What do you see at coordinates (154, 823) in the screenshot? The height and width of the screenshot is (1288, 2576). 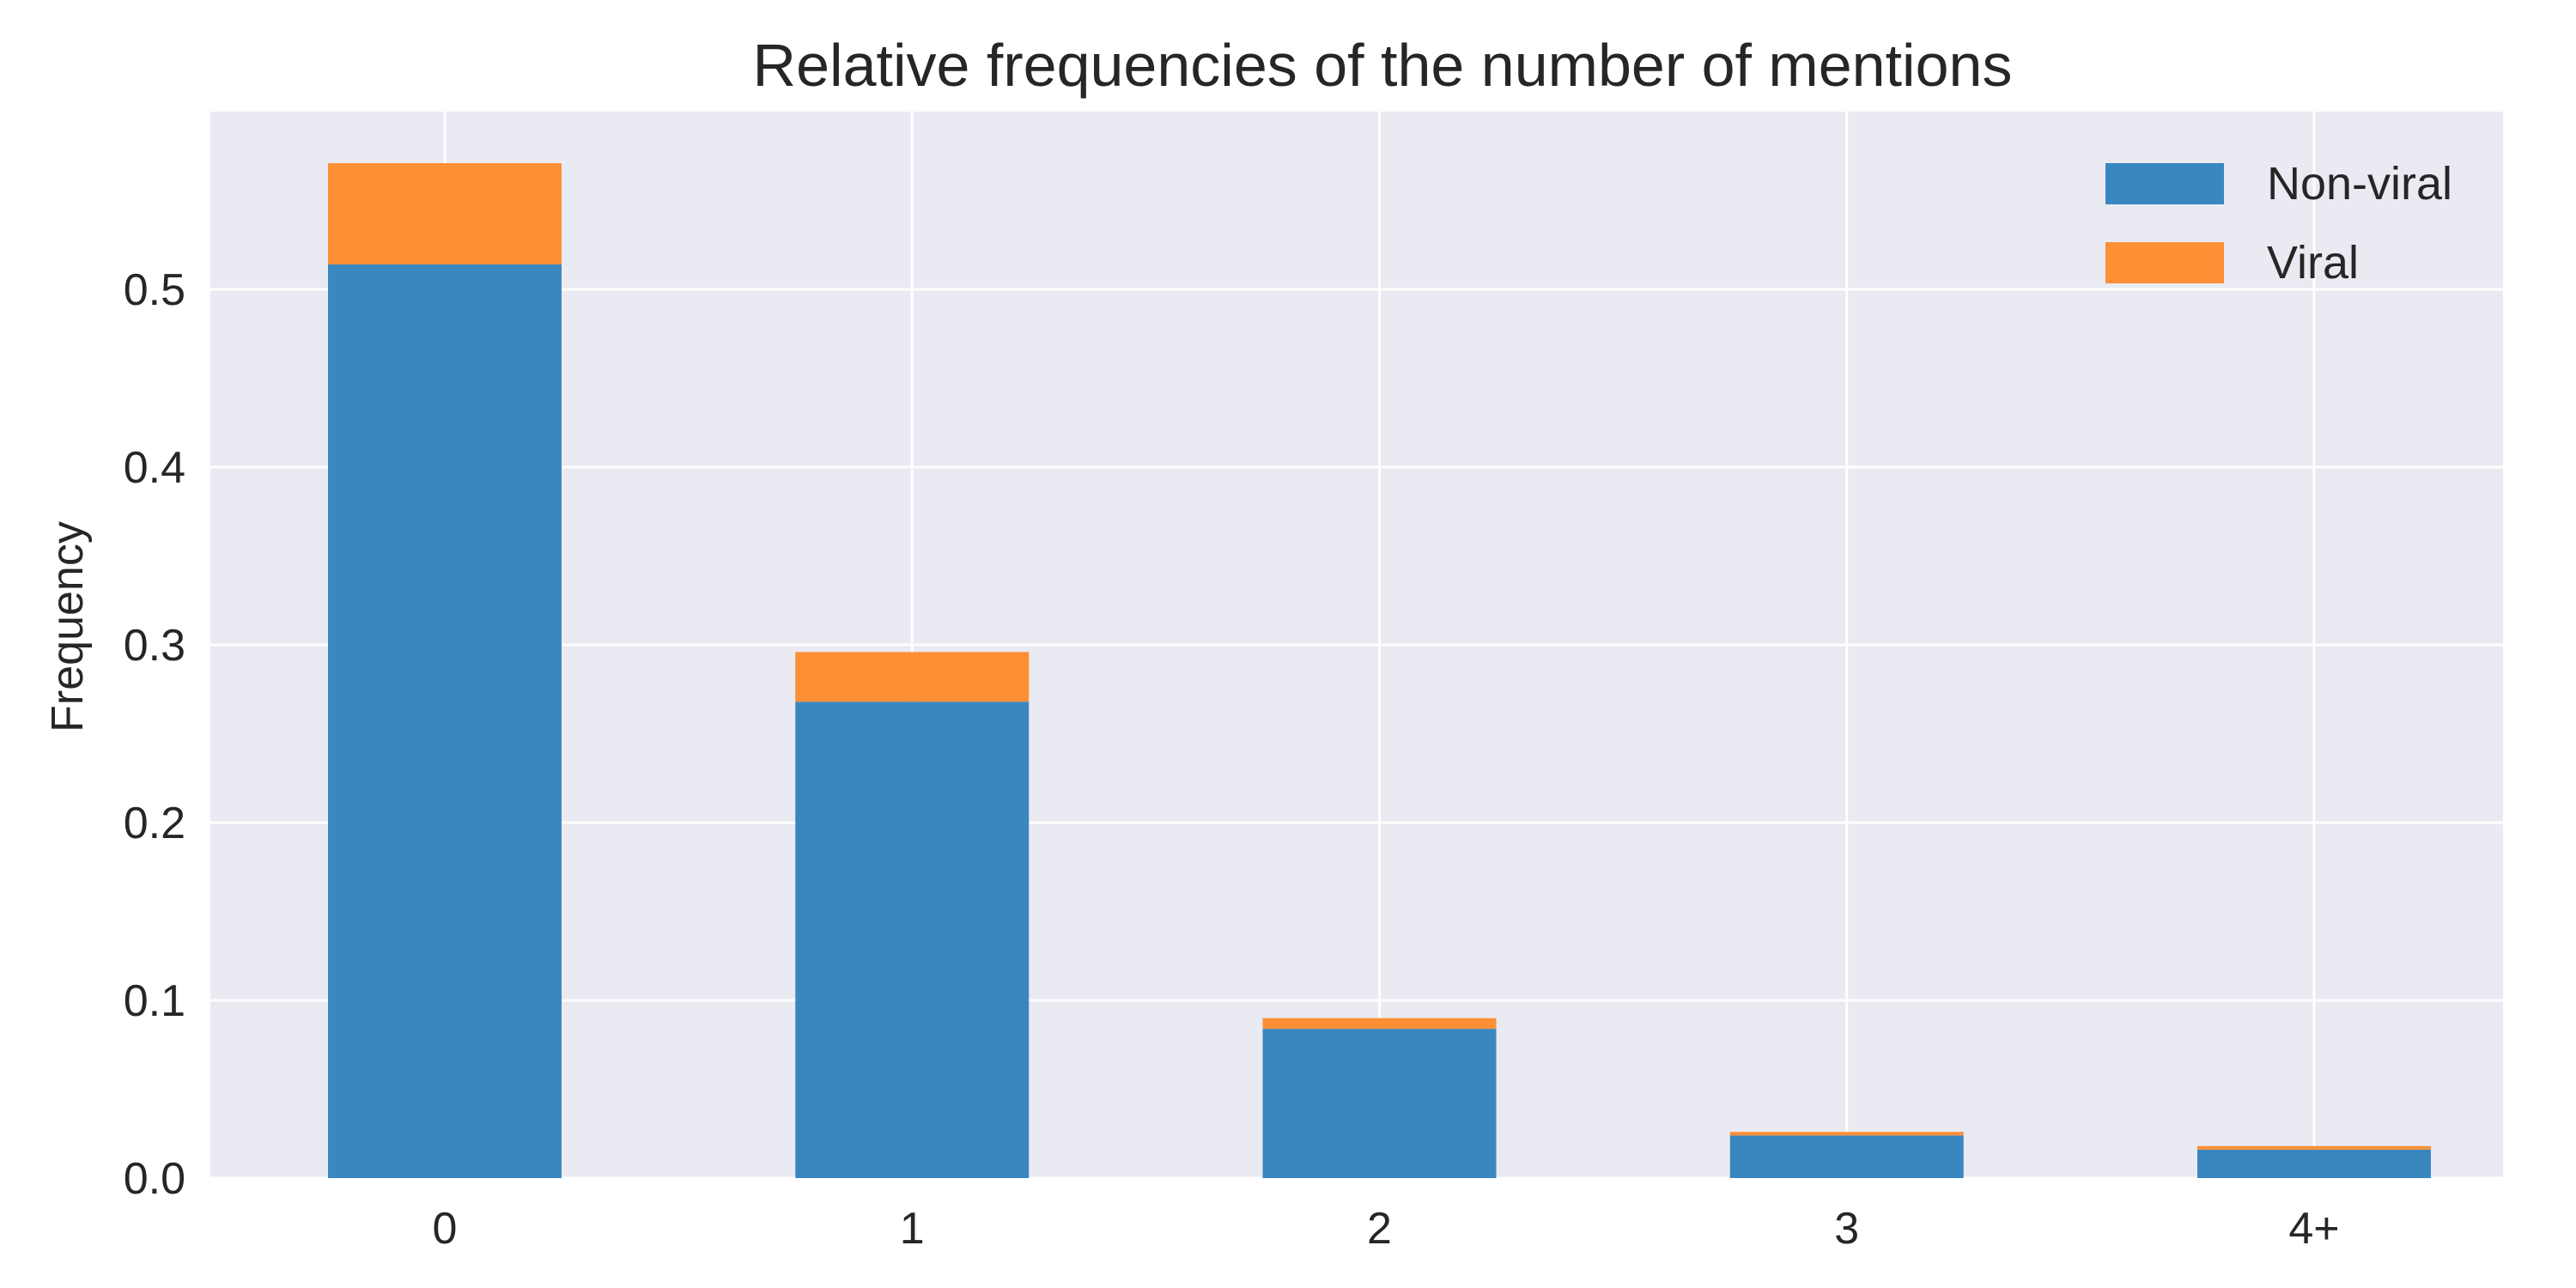 I see `y-tick-label: 0.2` at bounding box center [154, 823].